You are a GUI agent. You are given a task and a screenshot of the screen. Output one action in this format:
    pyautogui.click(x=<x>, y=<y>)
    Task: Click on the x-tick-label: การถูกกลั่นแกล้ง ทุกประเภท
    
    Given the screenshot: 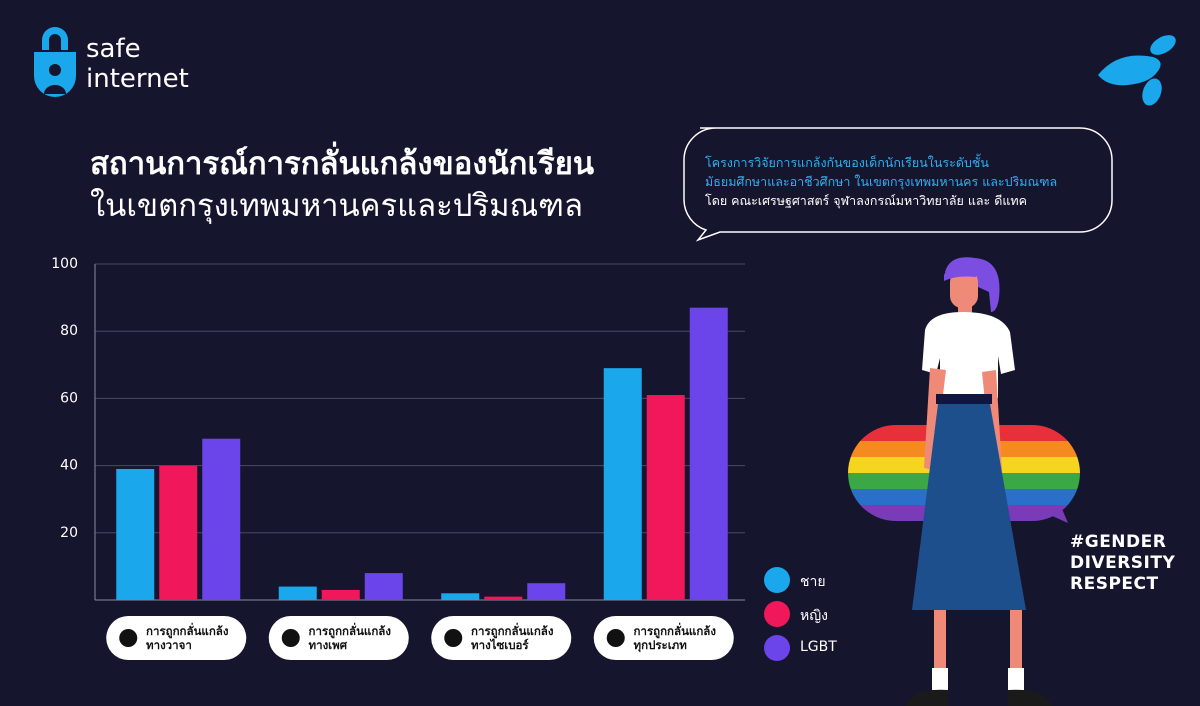 What is the action you would take?
    pyautogui.click(x=674, y=638)
    